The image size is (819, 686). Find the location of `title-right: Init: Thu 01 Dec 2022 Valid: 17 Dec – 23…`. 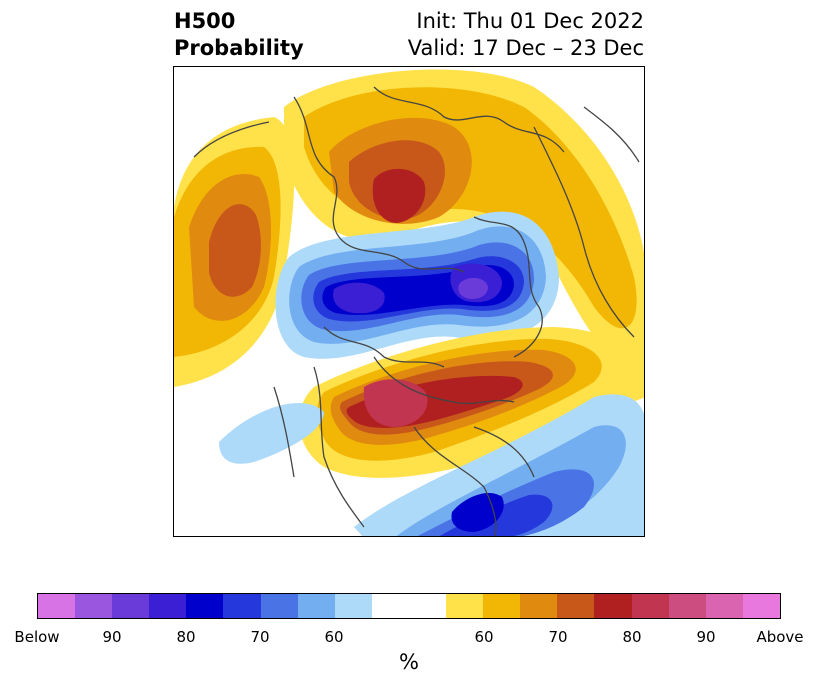

title-right: Init: Thu 01 Dec 2022 Valid: 17 Dec – 23… is located at coordinates (526, 35).